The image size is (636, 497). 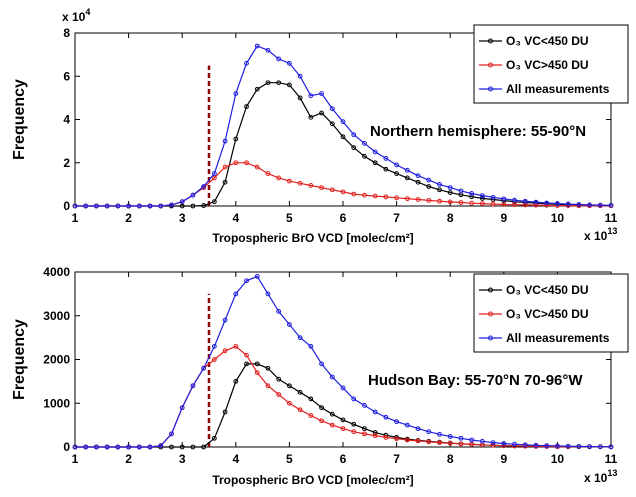 What do you see at coordinates (66, 120) in the screenshot?
I see `y-tick-label: 4` at bounding box center [66, 120].